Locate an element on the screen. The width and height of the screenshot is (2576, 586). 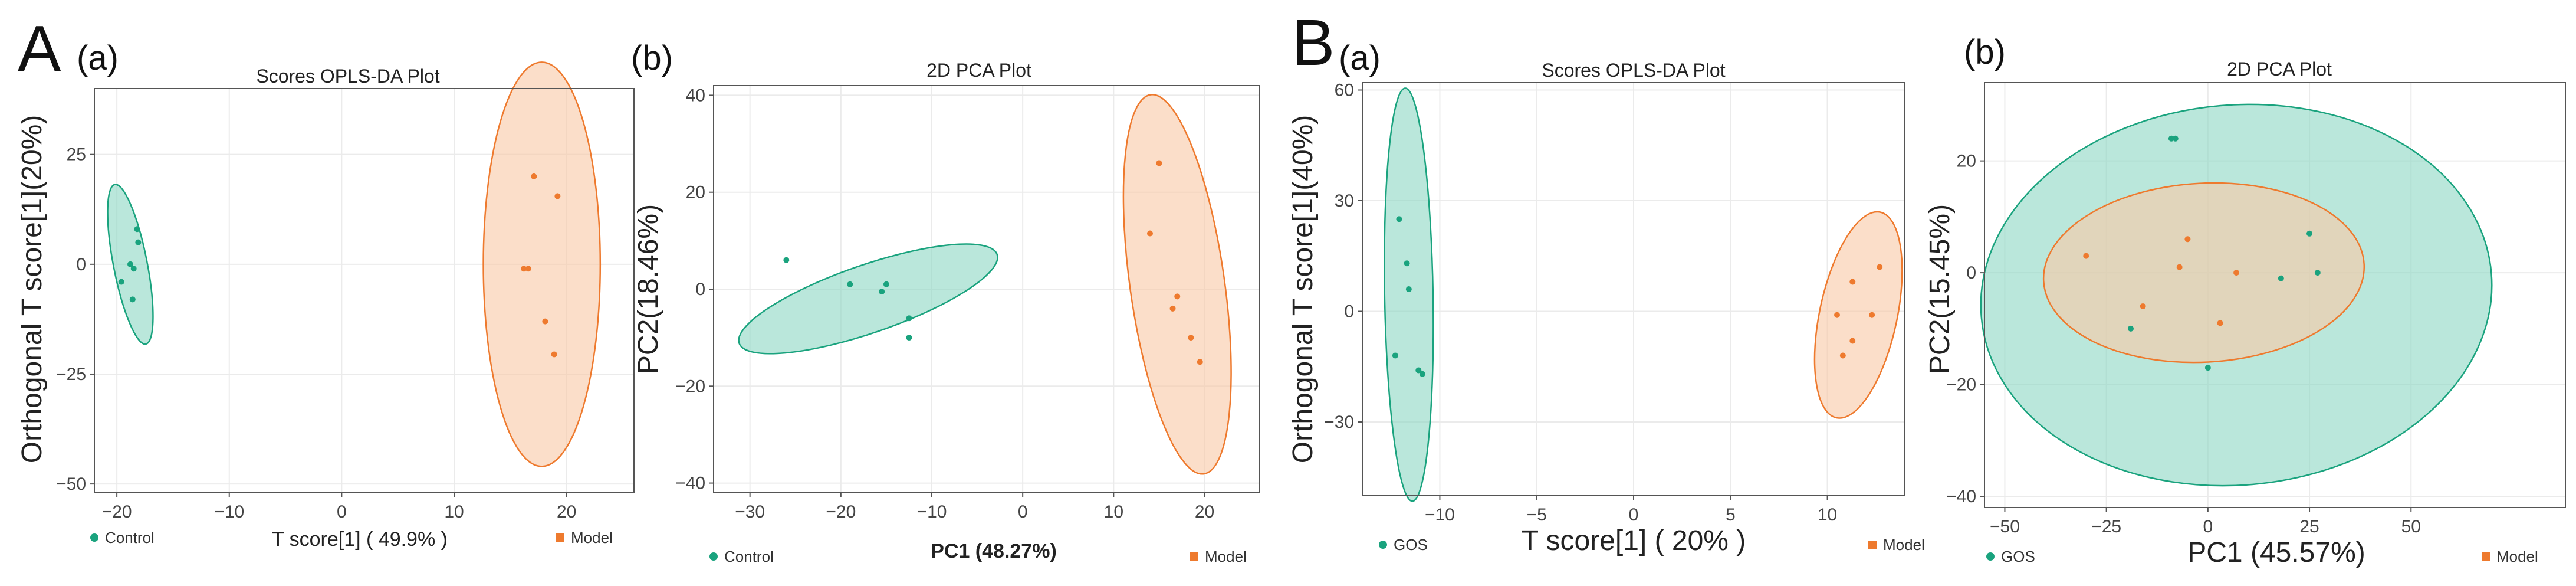
y-axis-title: PC2(15.45%) is located at coordinates (1940, 289).